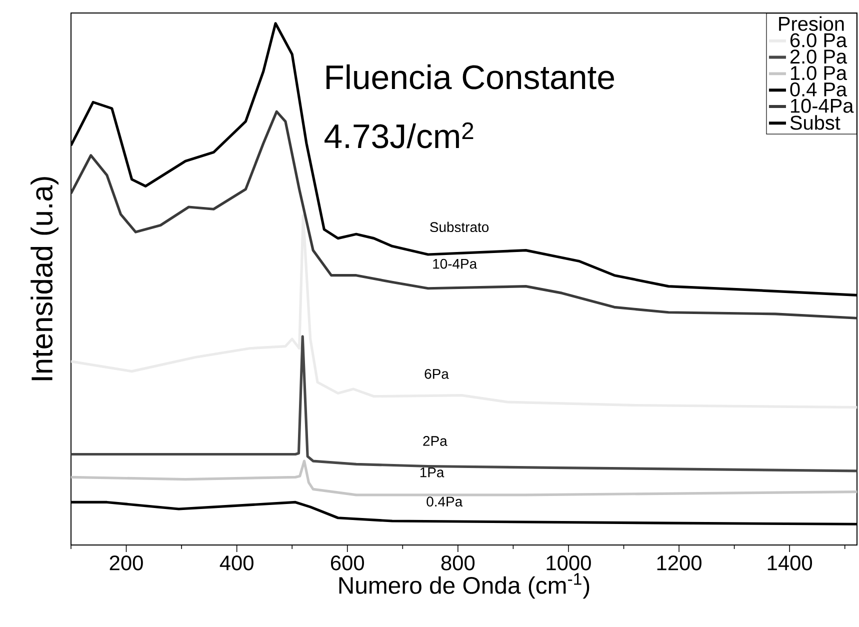  I want to click on annotation: 6Pa, so click(436, 373).